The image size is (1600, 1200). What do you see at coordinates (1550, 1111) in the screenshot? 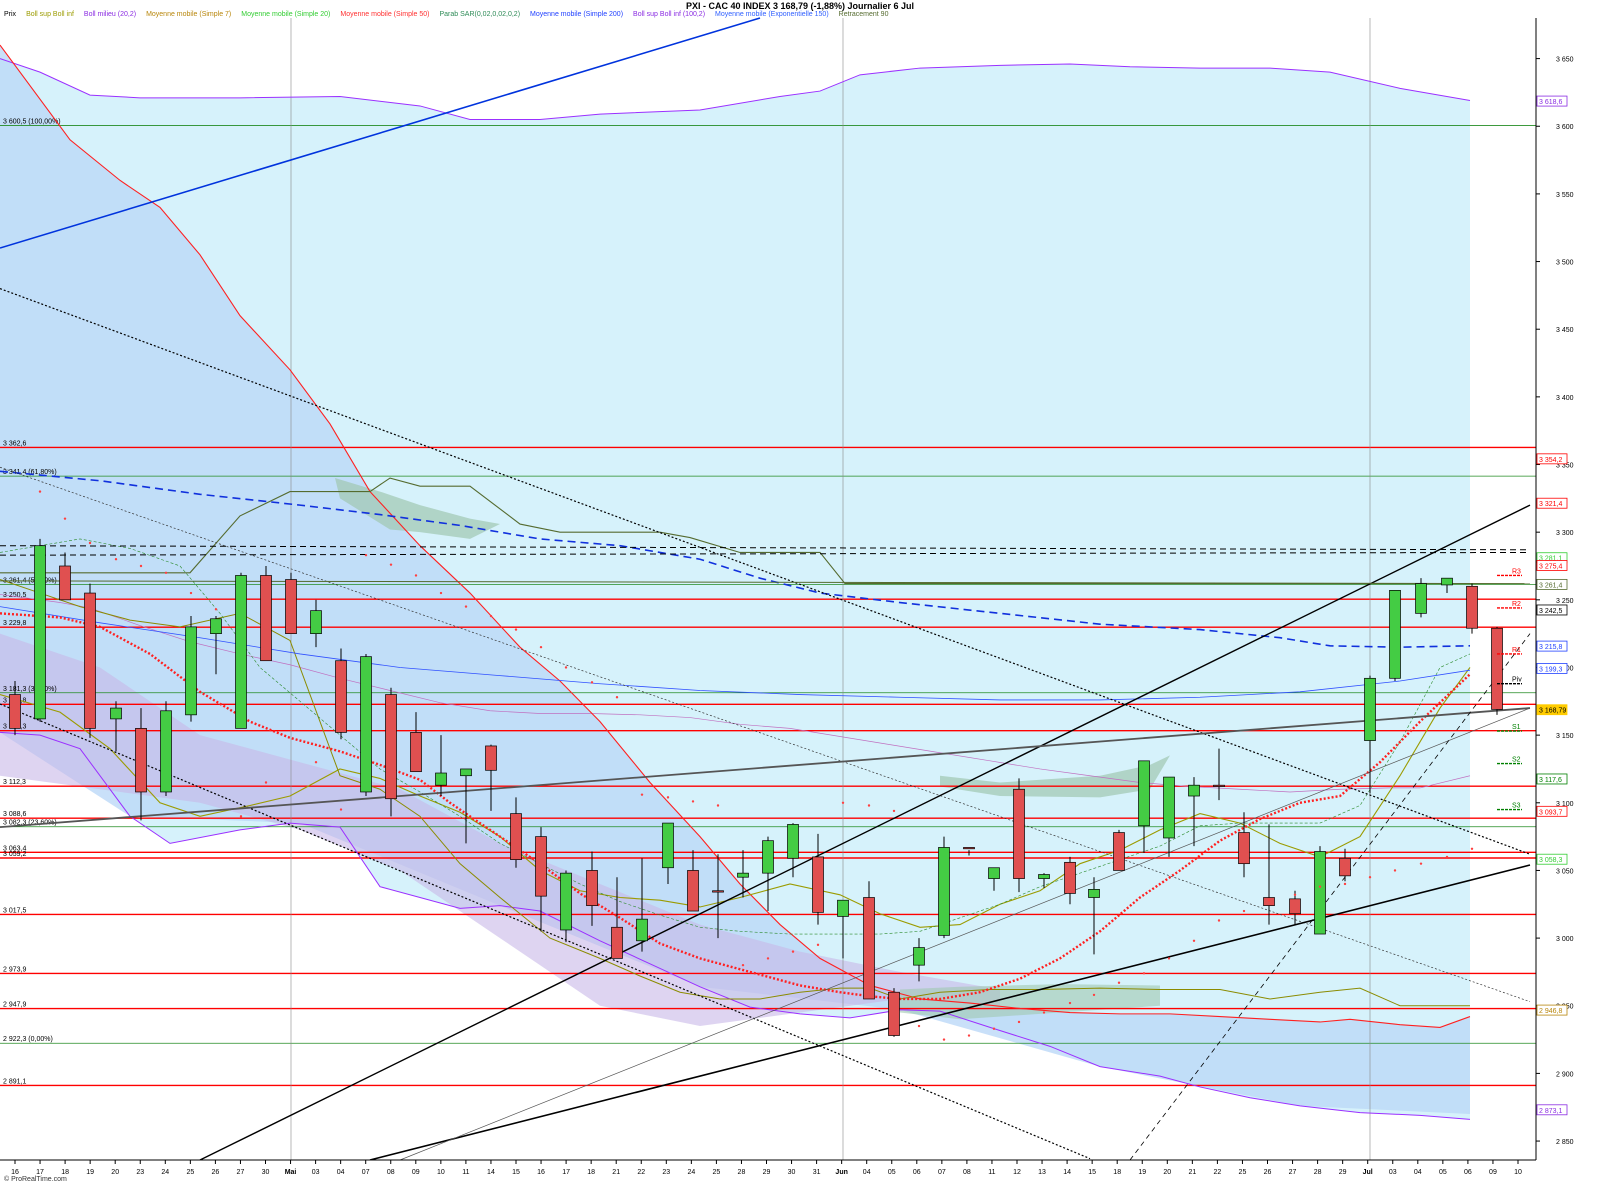
I see `value-tag-label: 2 873,1` at bounding box center [1550, 1111].